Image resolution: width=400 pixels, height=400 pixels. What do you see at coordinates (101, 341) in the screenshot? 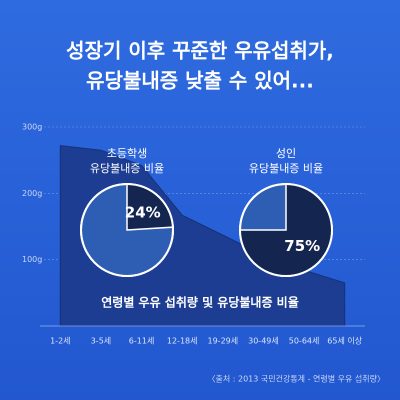
I see `x-tick-label: 3-5세` at bounding box center [101, 341].